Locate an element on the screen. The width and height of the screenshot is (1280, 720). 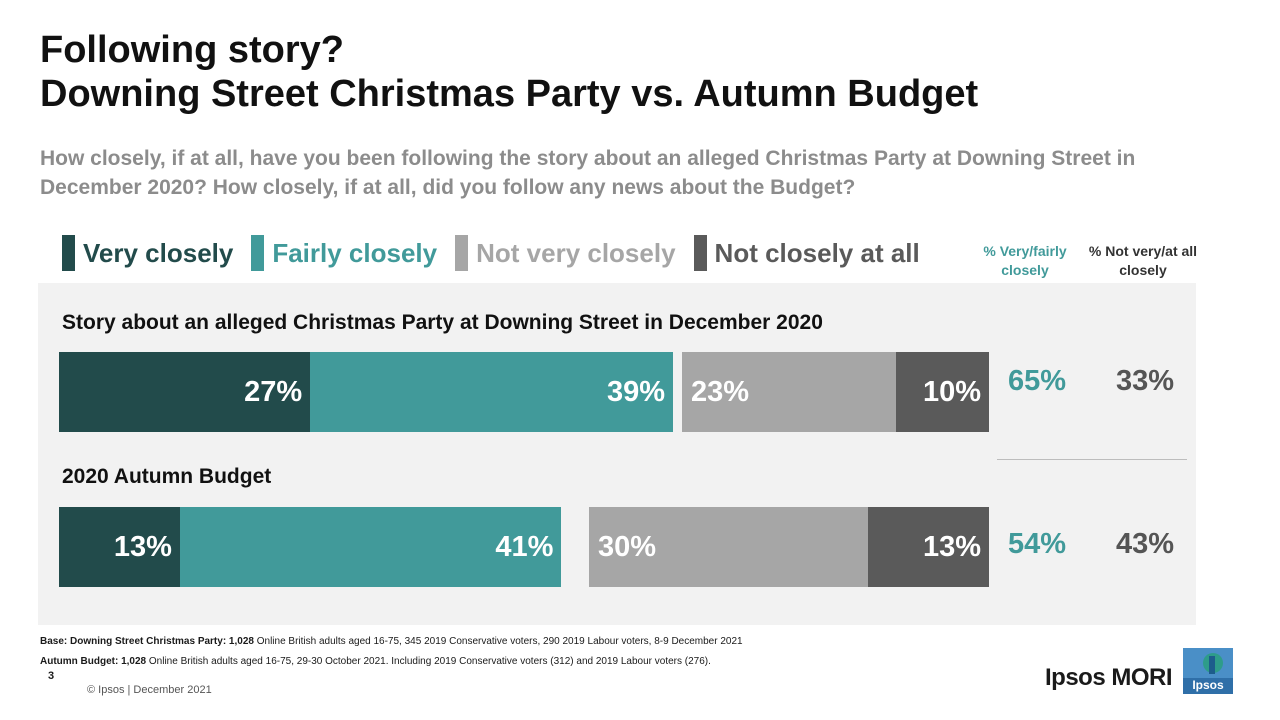
data-label-not-closely-at-all: 13% is located at coordinates (951, 547).